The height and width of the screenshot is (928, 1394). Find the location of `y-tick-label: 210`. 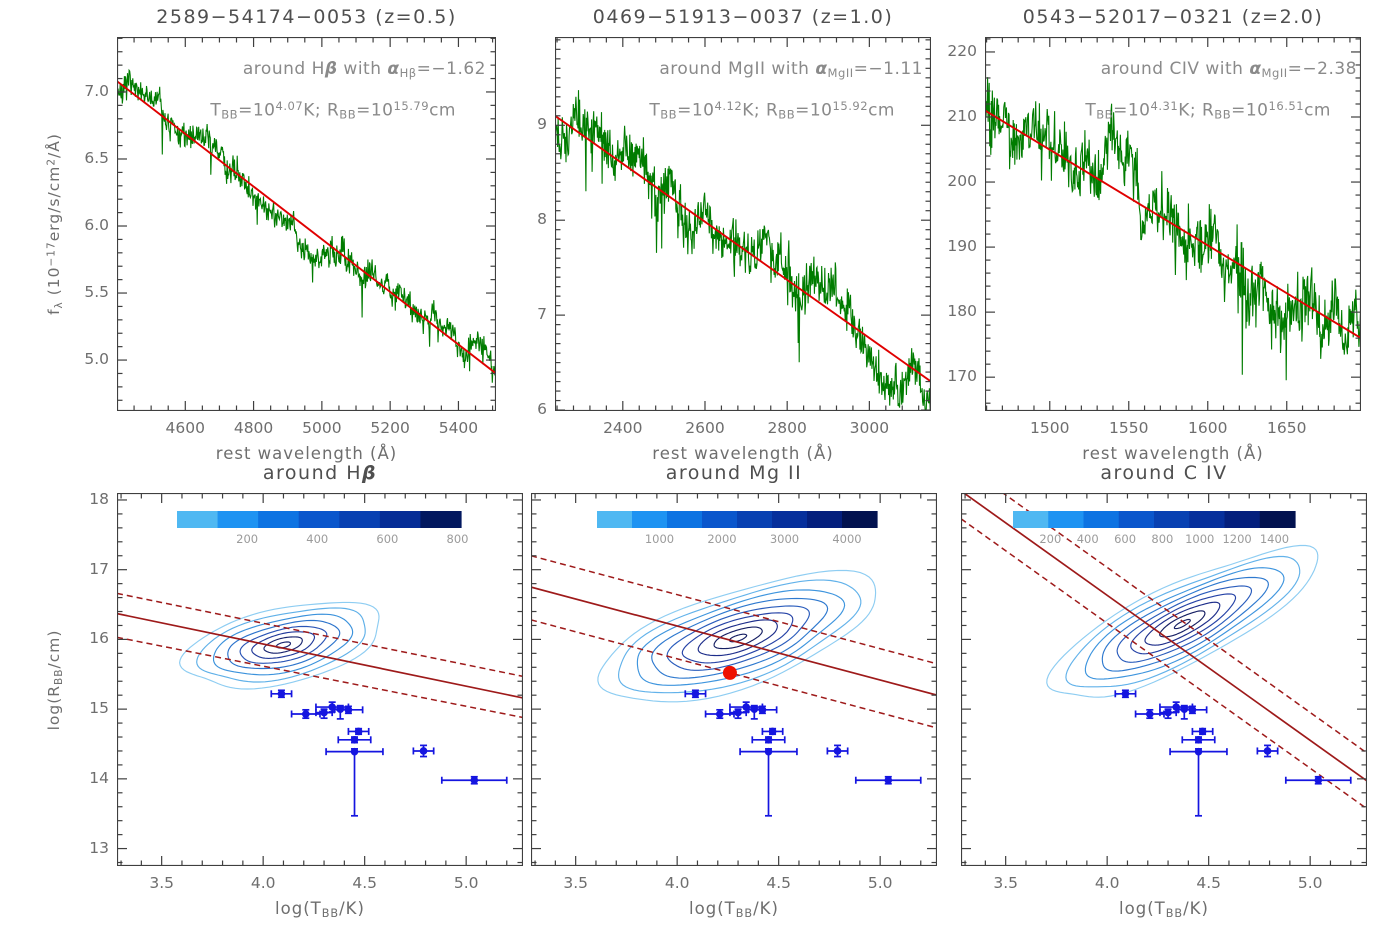

y-tick-label: 210 is located at coordinates (962, 116).